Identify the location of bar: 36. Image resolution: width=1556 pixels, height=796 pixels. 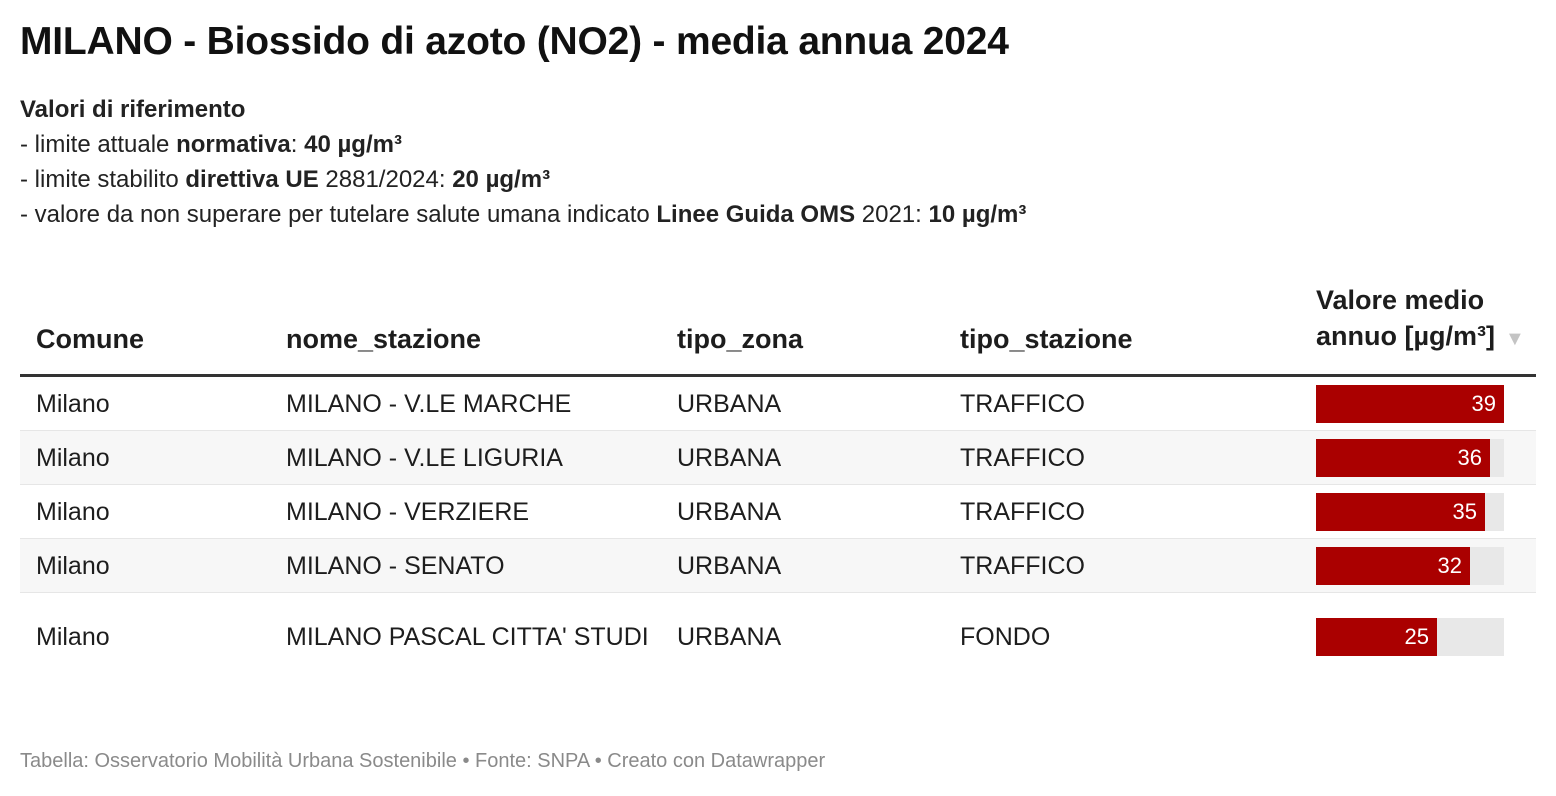
(1403, 457).